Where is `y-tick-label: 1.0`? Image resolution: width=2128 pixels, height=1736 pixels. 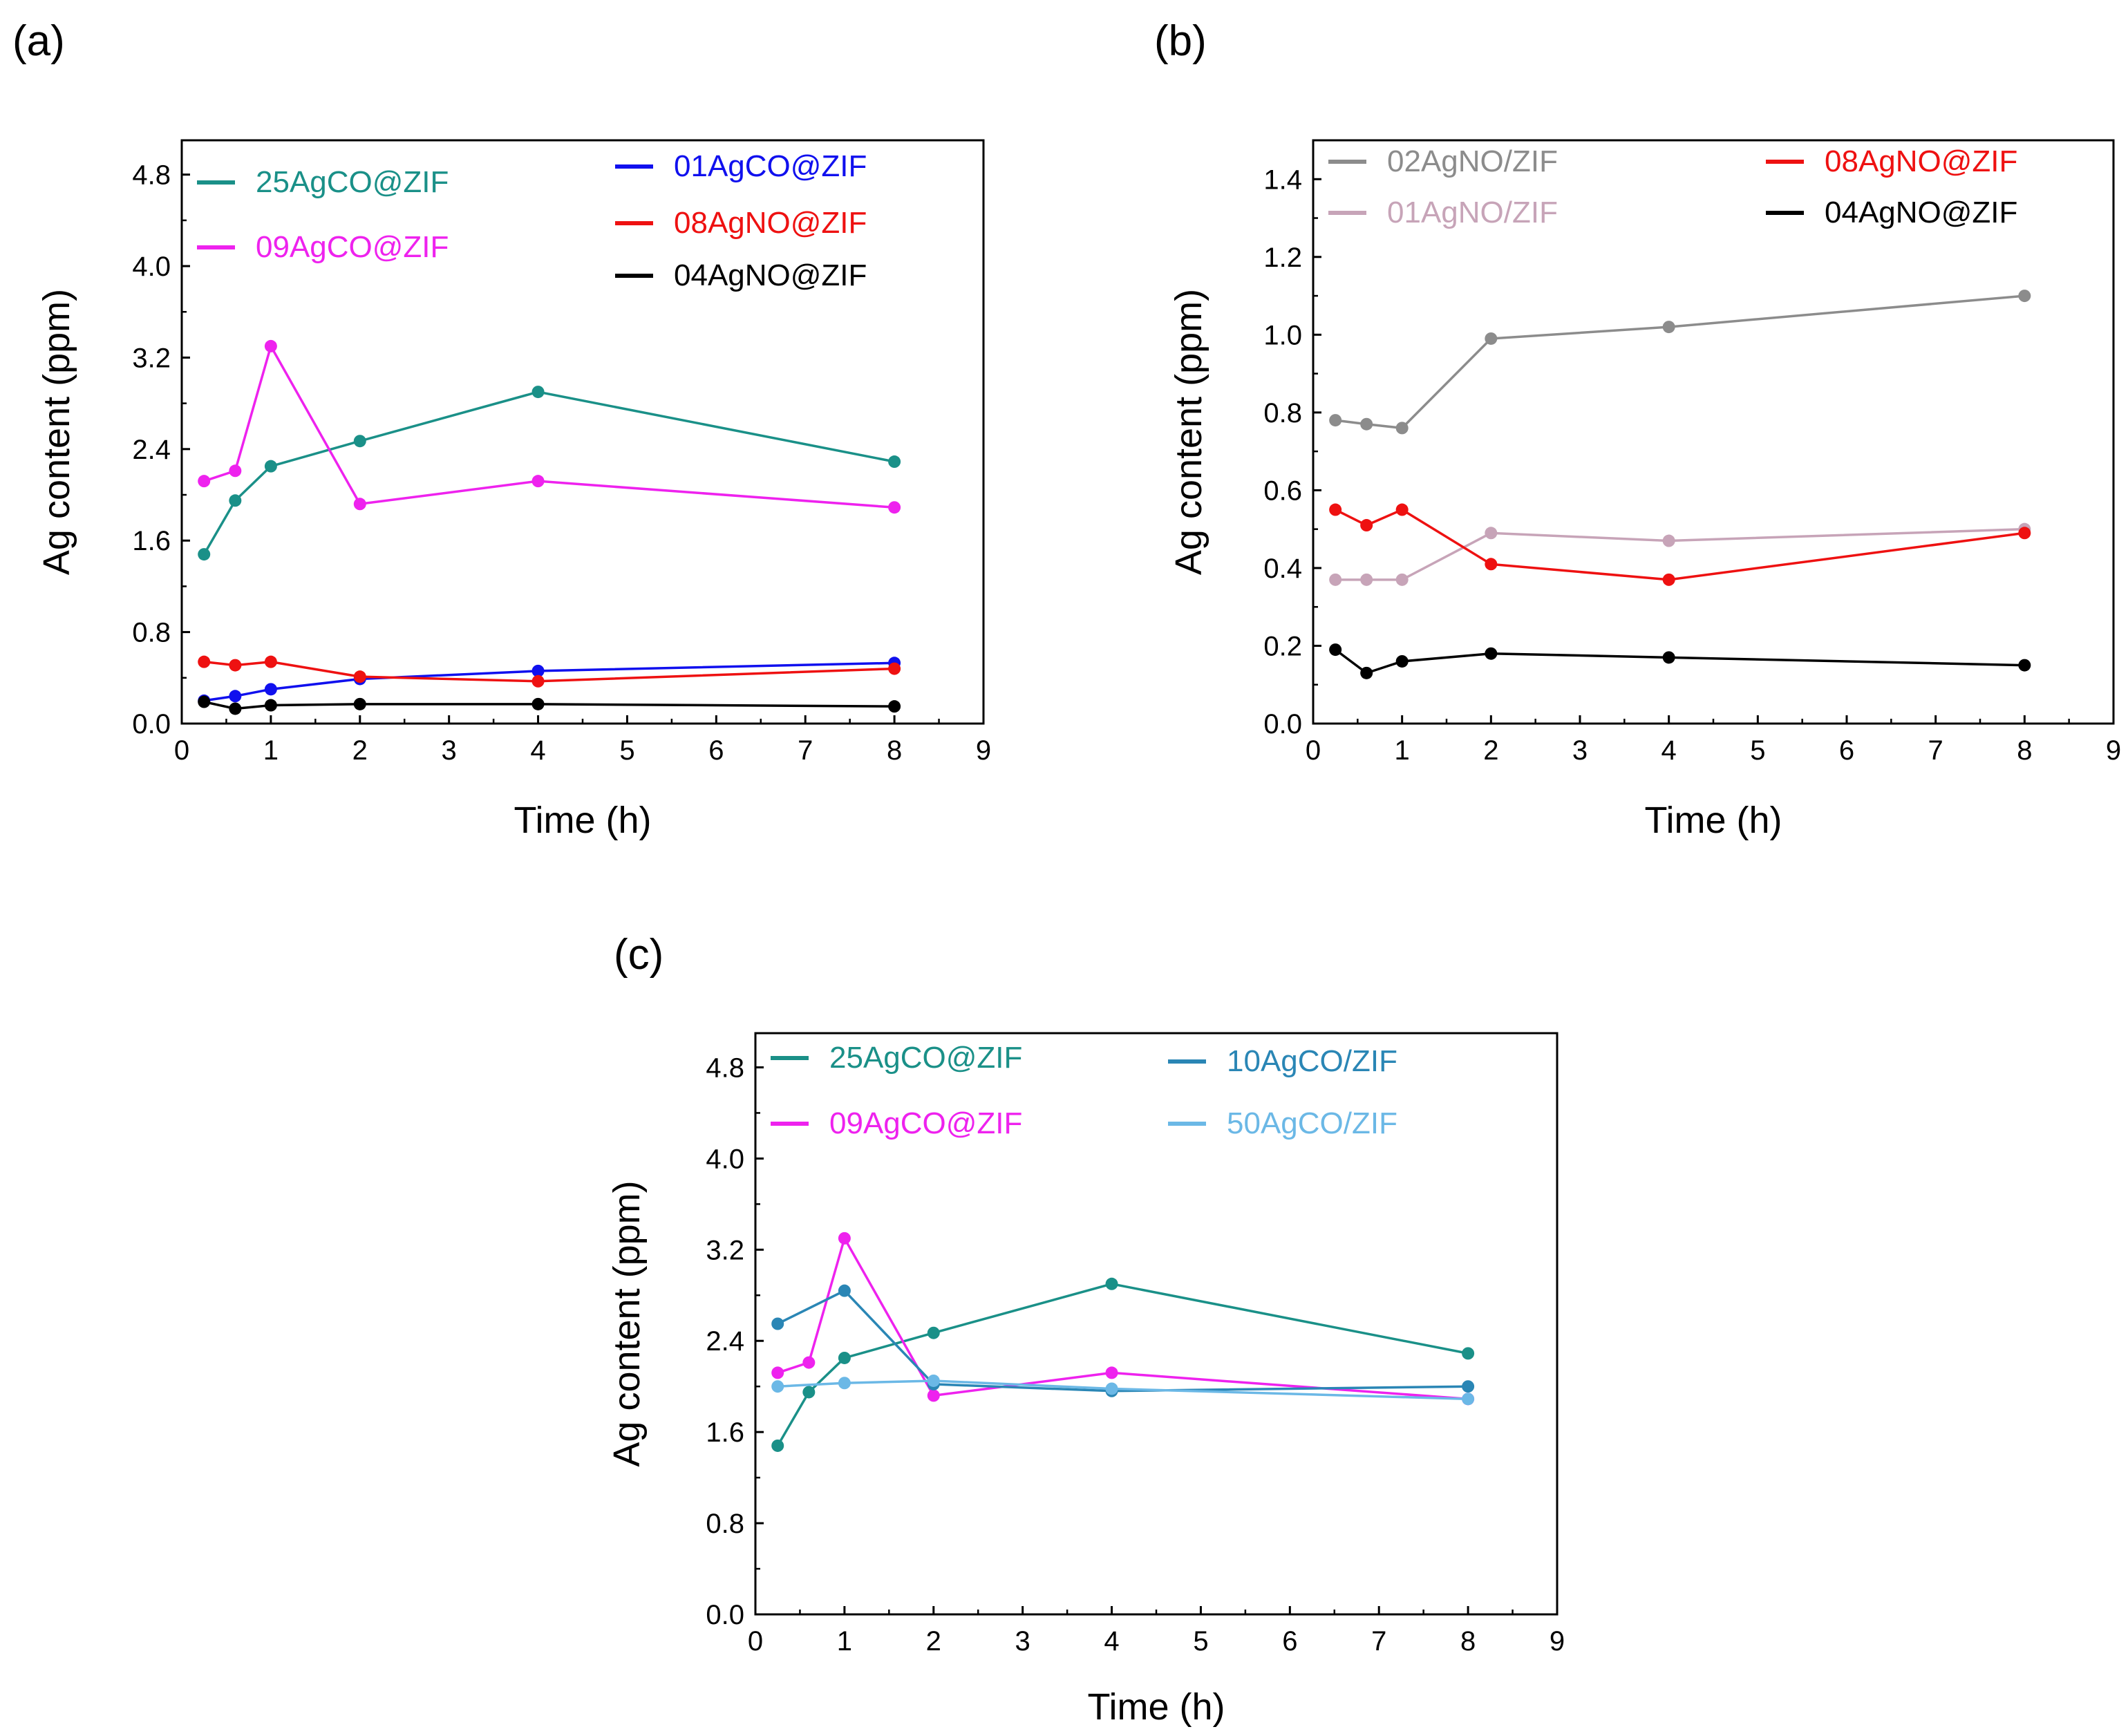 y-tick-label: 1.0 is located at coordinates (1283, 335).